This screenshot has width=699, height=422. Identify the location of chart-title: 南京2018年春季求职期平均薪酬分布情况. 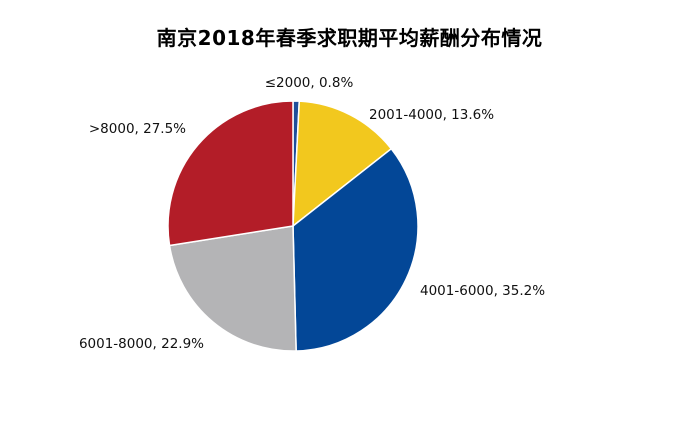
(349, 38).